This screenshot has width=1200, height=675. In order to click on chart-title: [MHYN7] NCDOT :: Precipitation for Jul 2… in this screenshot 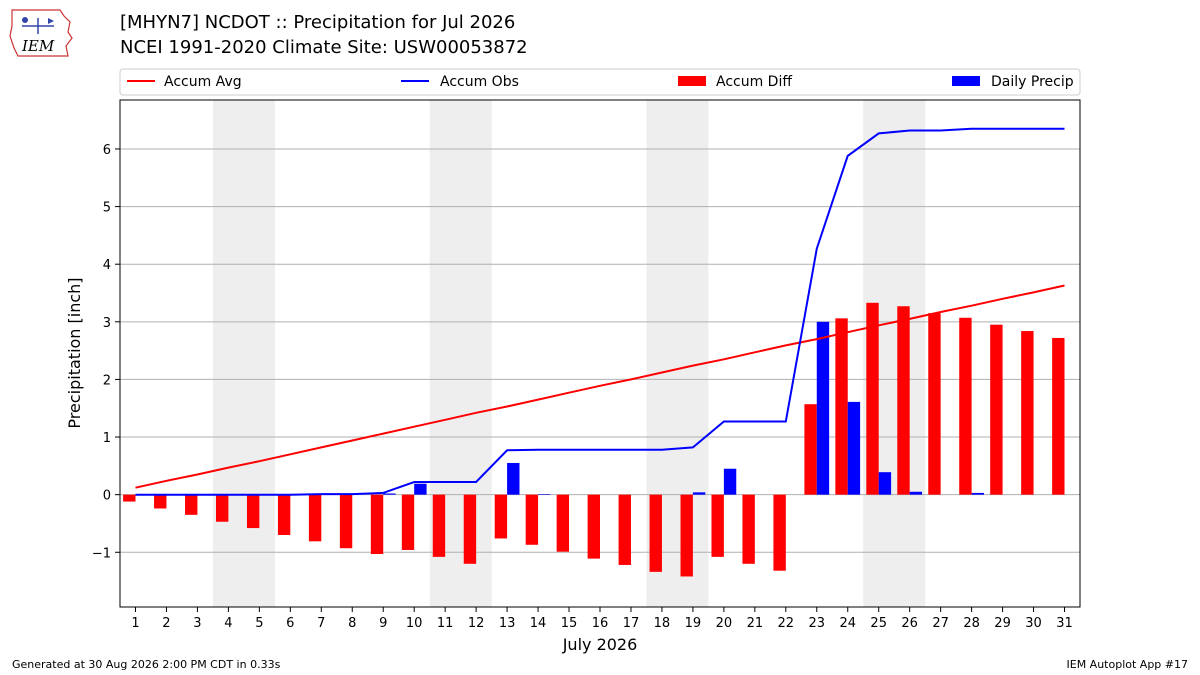, I will do `click(318, 22)`.